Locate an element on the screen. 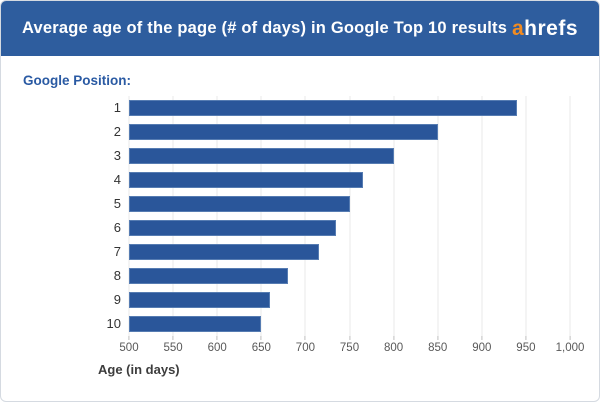  x-tick: 1,000 is located at coordinates (570, 345).